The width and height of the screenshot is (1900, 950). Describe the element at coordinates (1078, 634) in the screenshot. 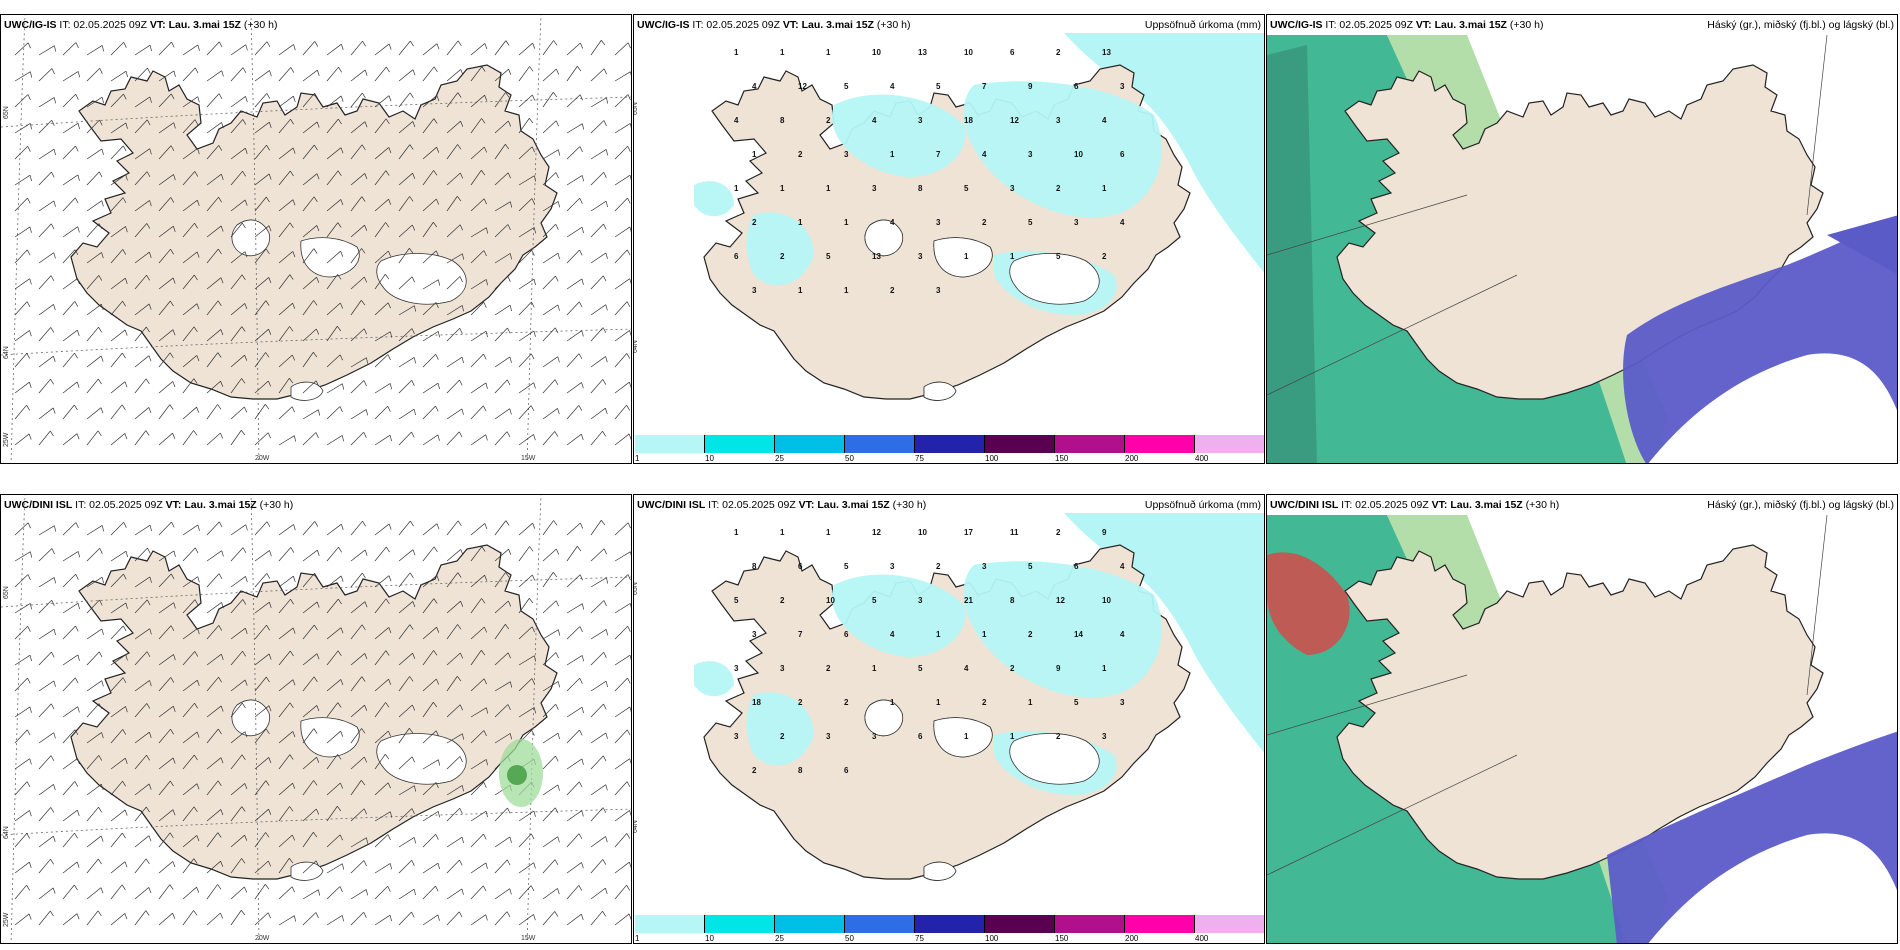

I see `precip-value: 14` at that location.